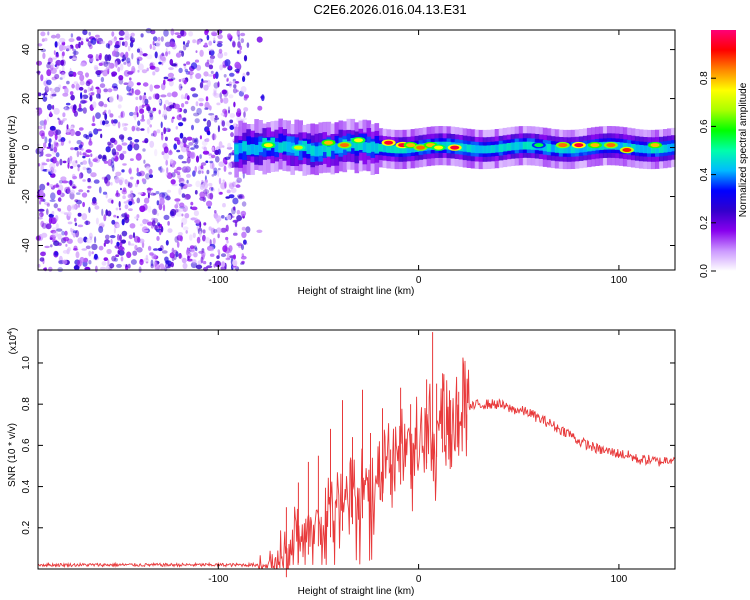  I want to click on snr-multiplier: (x104), so click(13, 341).